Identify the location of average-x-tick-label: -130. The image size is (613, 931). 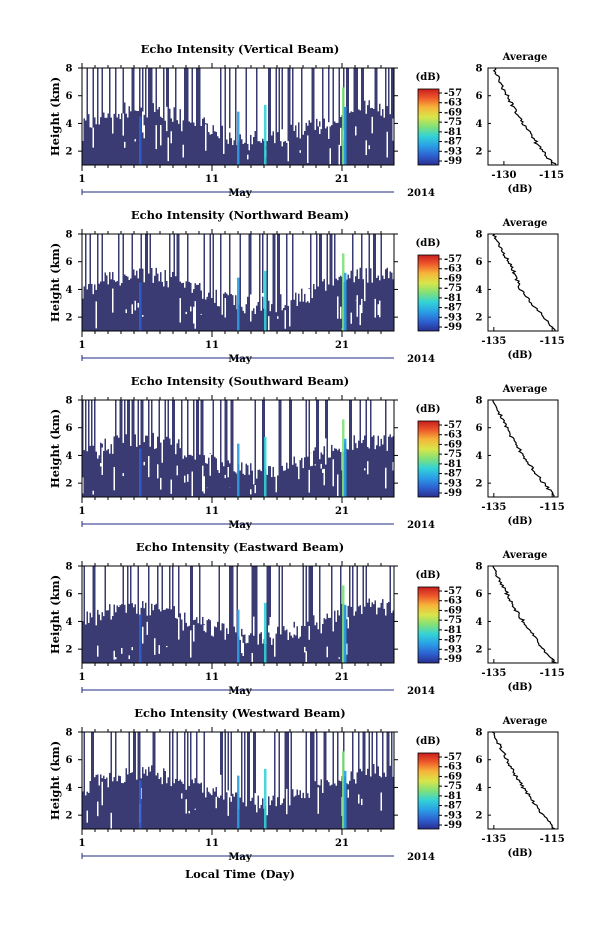
(503, 175).